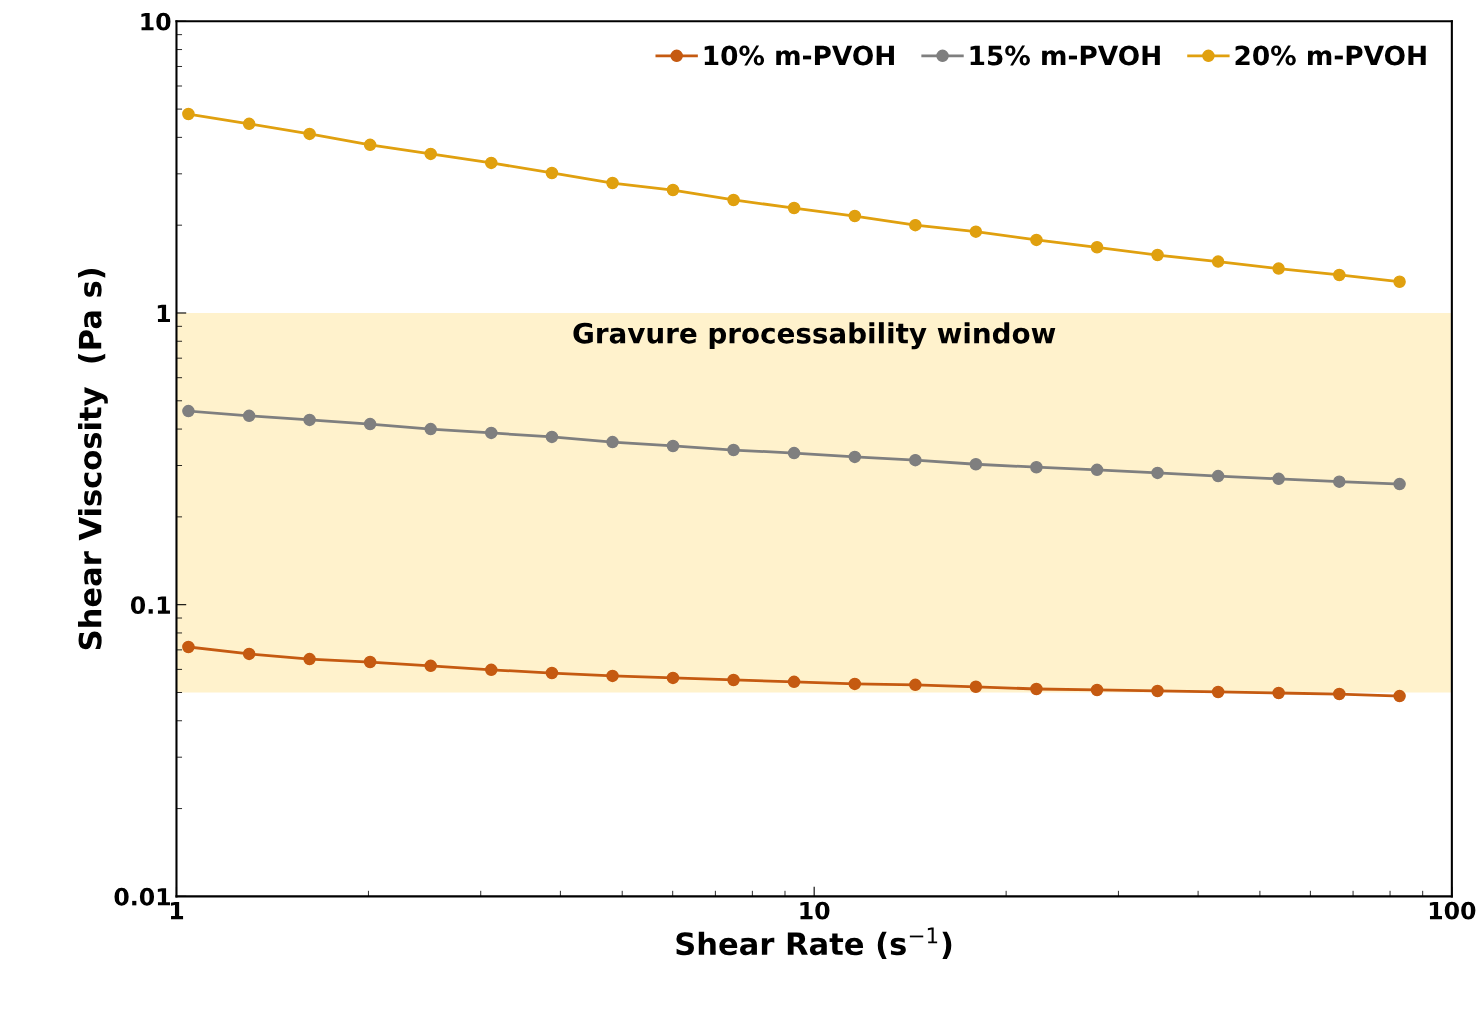 This screenshot has height=1014, width=1483. I want to click on legend-label: 10% m-PVOH, so click(799, 55).